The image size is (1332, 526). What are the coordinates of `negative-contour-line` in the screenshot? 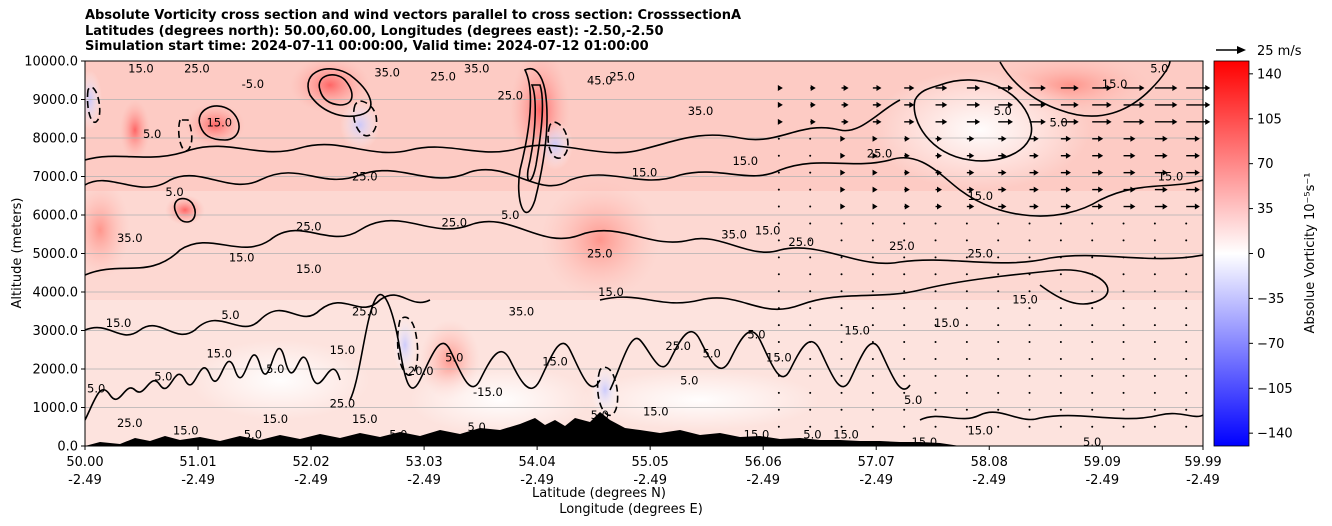 It's located at (558, 140).